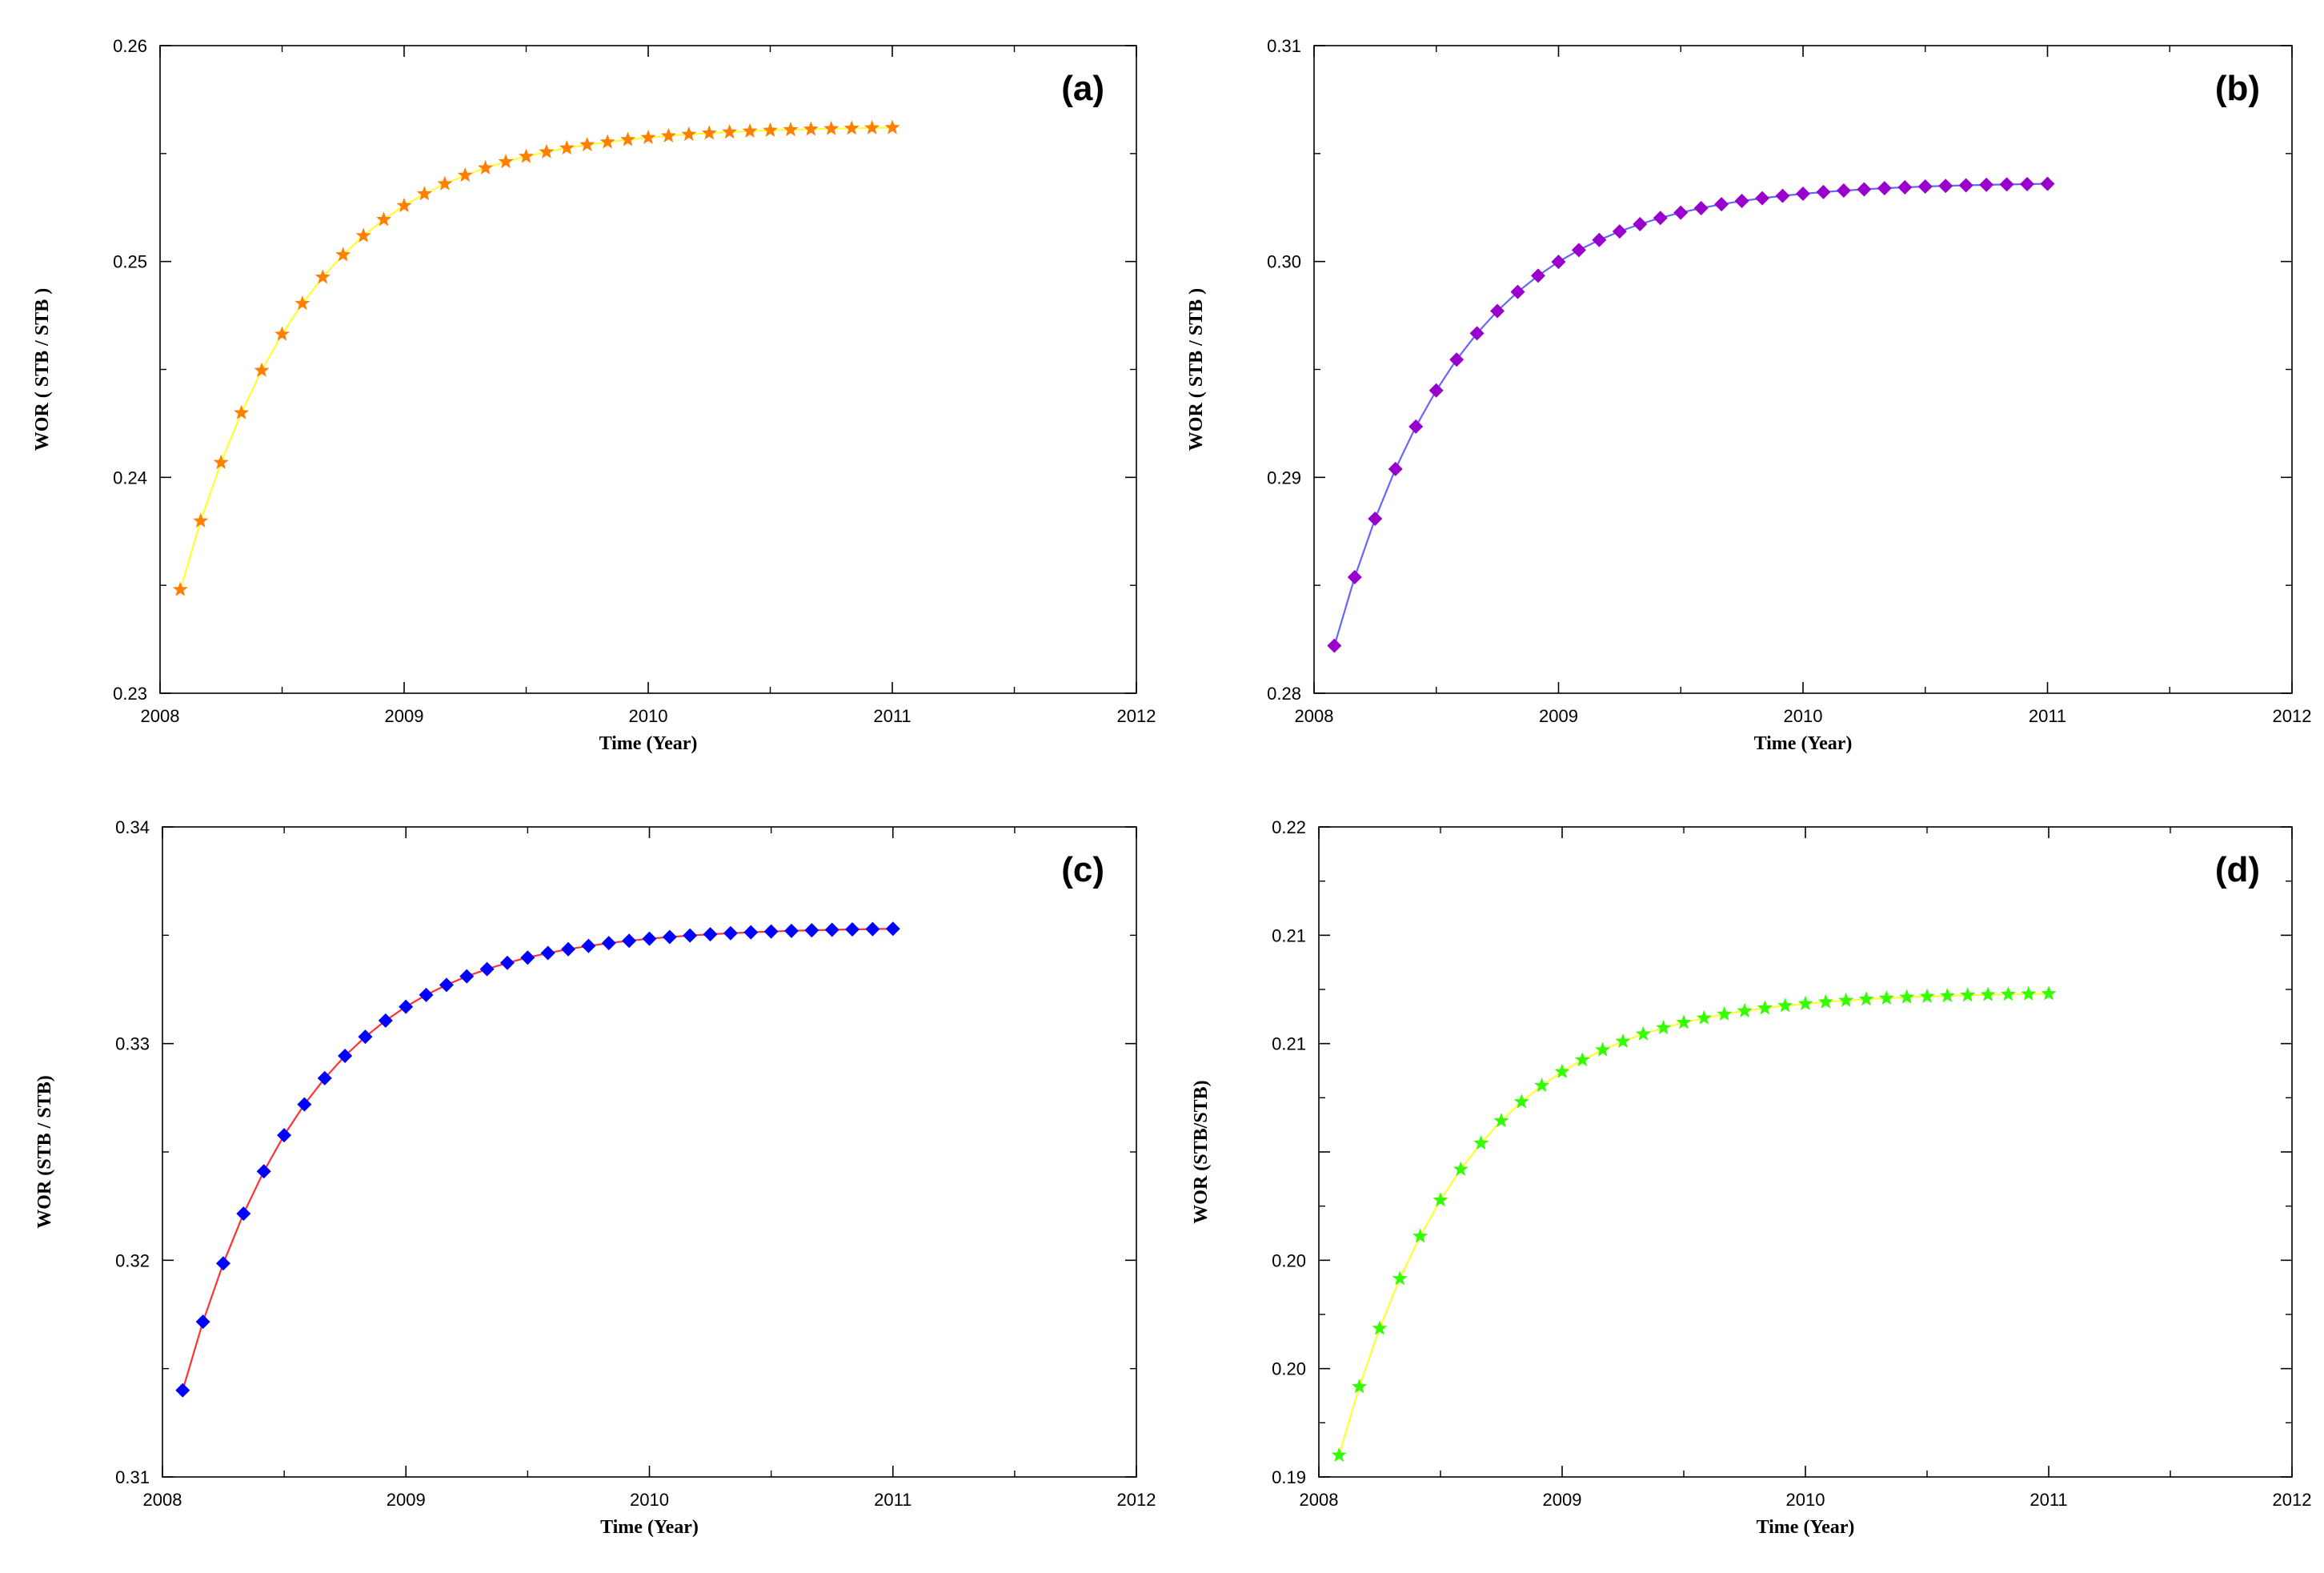  What do you see at coordinates (1284, 262) in the screenshot?
I see `y-tick-label: 0.30` at bounding box center [1284, 262].